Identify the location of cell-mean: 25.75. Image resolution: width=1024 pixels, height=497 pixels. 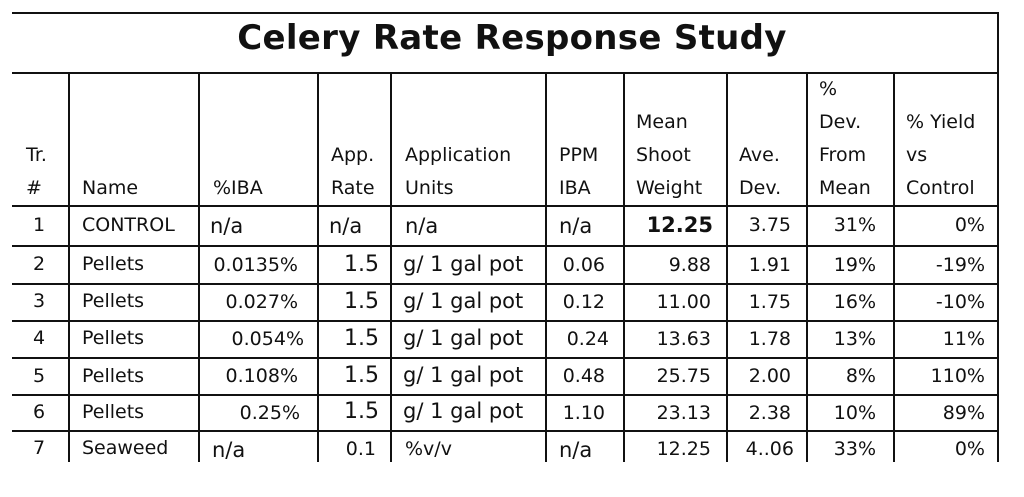
(683, 376).